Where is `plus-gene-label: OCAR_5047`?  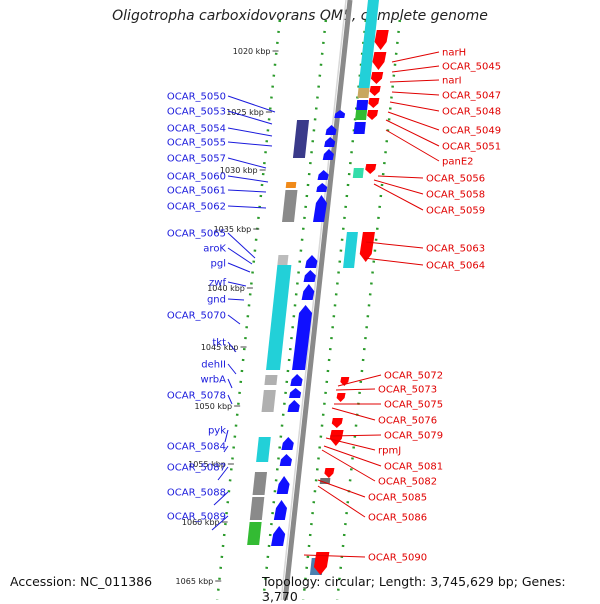 plus-gene-label: OCAR_5047 is located at coordinates (471, 96).